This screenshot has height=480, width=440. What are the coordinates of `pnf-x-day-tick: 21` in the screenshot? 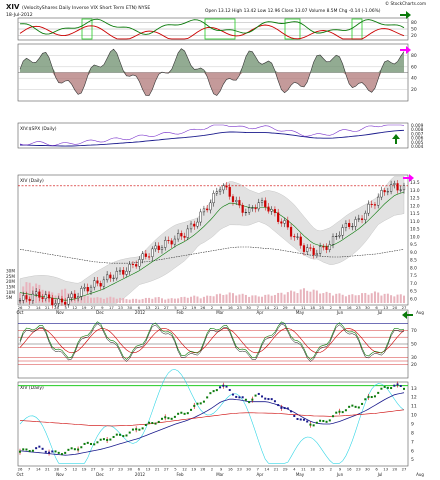 It's located at (157, 469).